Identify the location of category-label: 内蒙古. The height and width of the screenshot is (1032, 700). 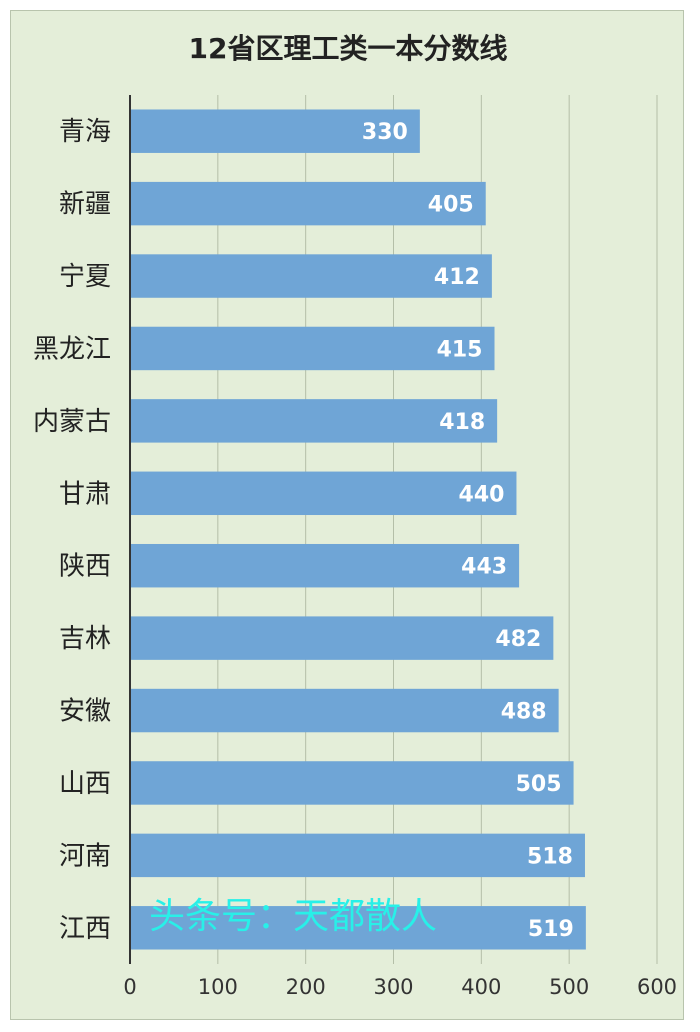
(72, 422).